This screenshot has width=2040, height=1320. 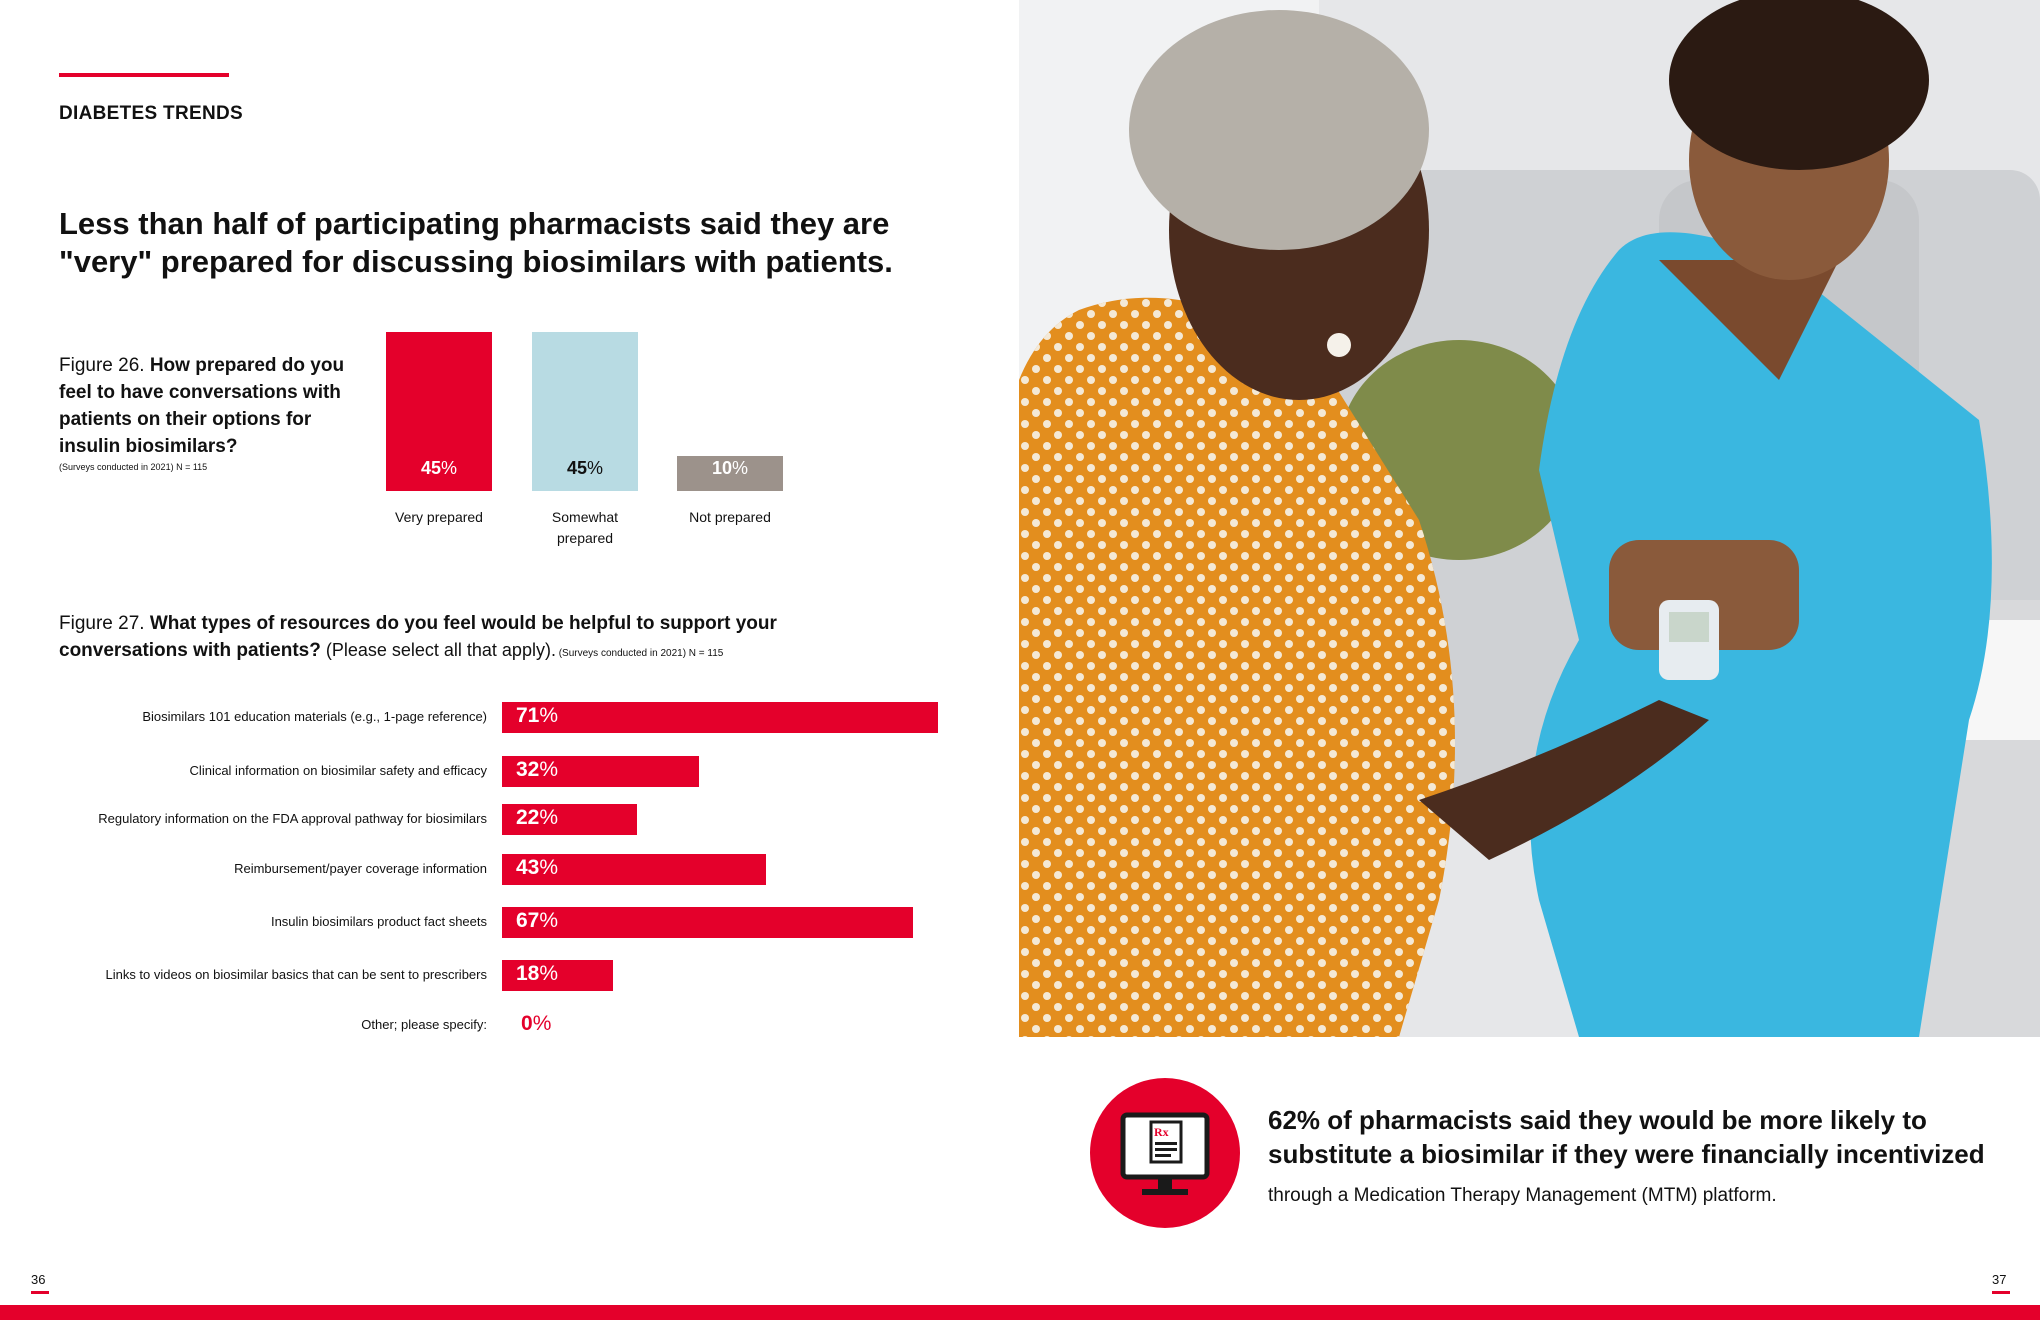 What do you see at coordinates (424, 1024) in the screenshot?
I see `figure-27-category-label: Other; please specify:` at bounding box center [424, 1024].